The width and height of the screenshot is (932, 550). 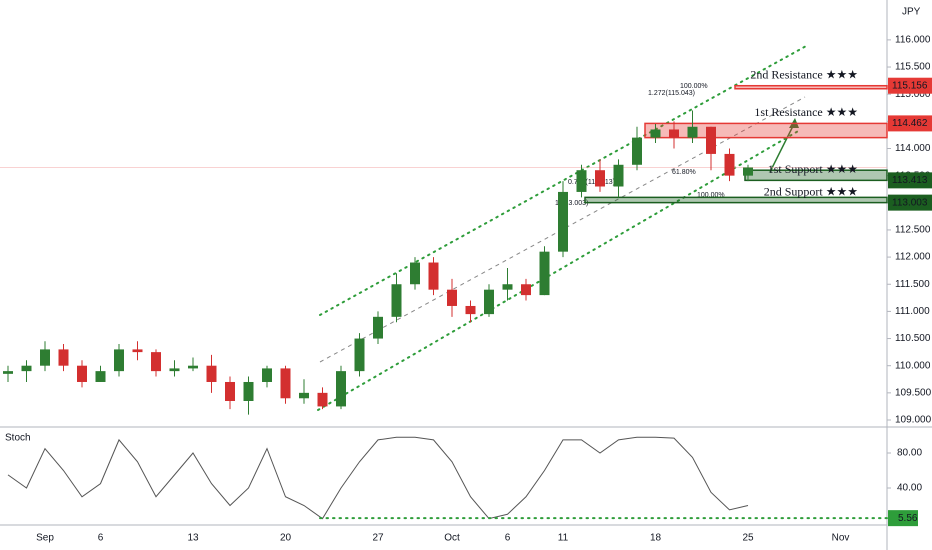 I want to click on stoch-title: Stoch, so click(x=18, y=438).